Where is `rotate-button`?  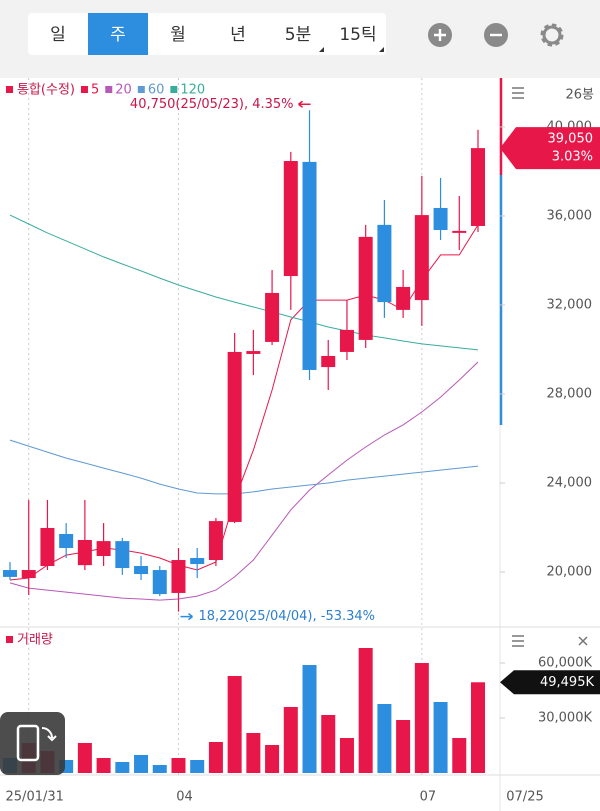 rotate-button is located at coordinates (32, 743).